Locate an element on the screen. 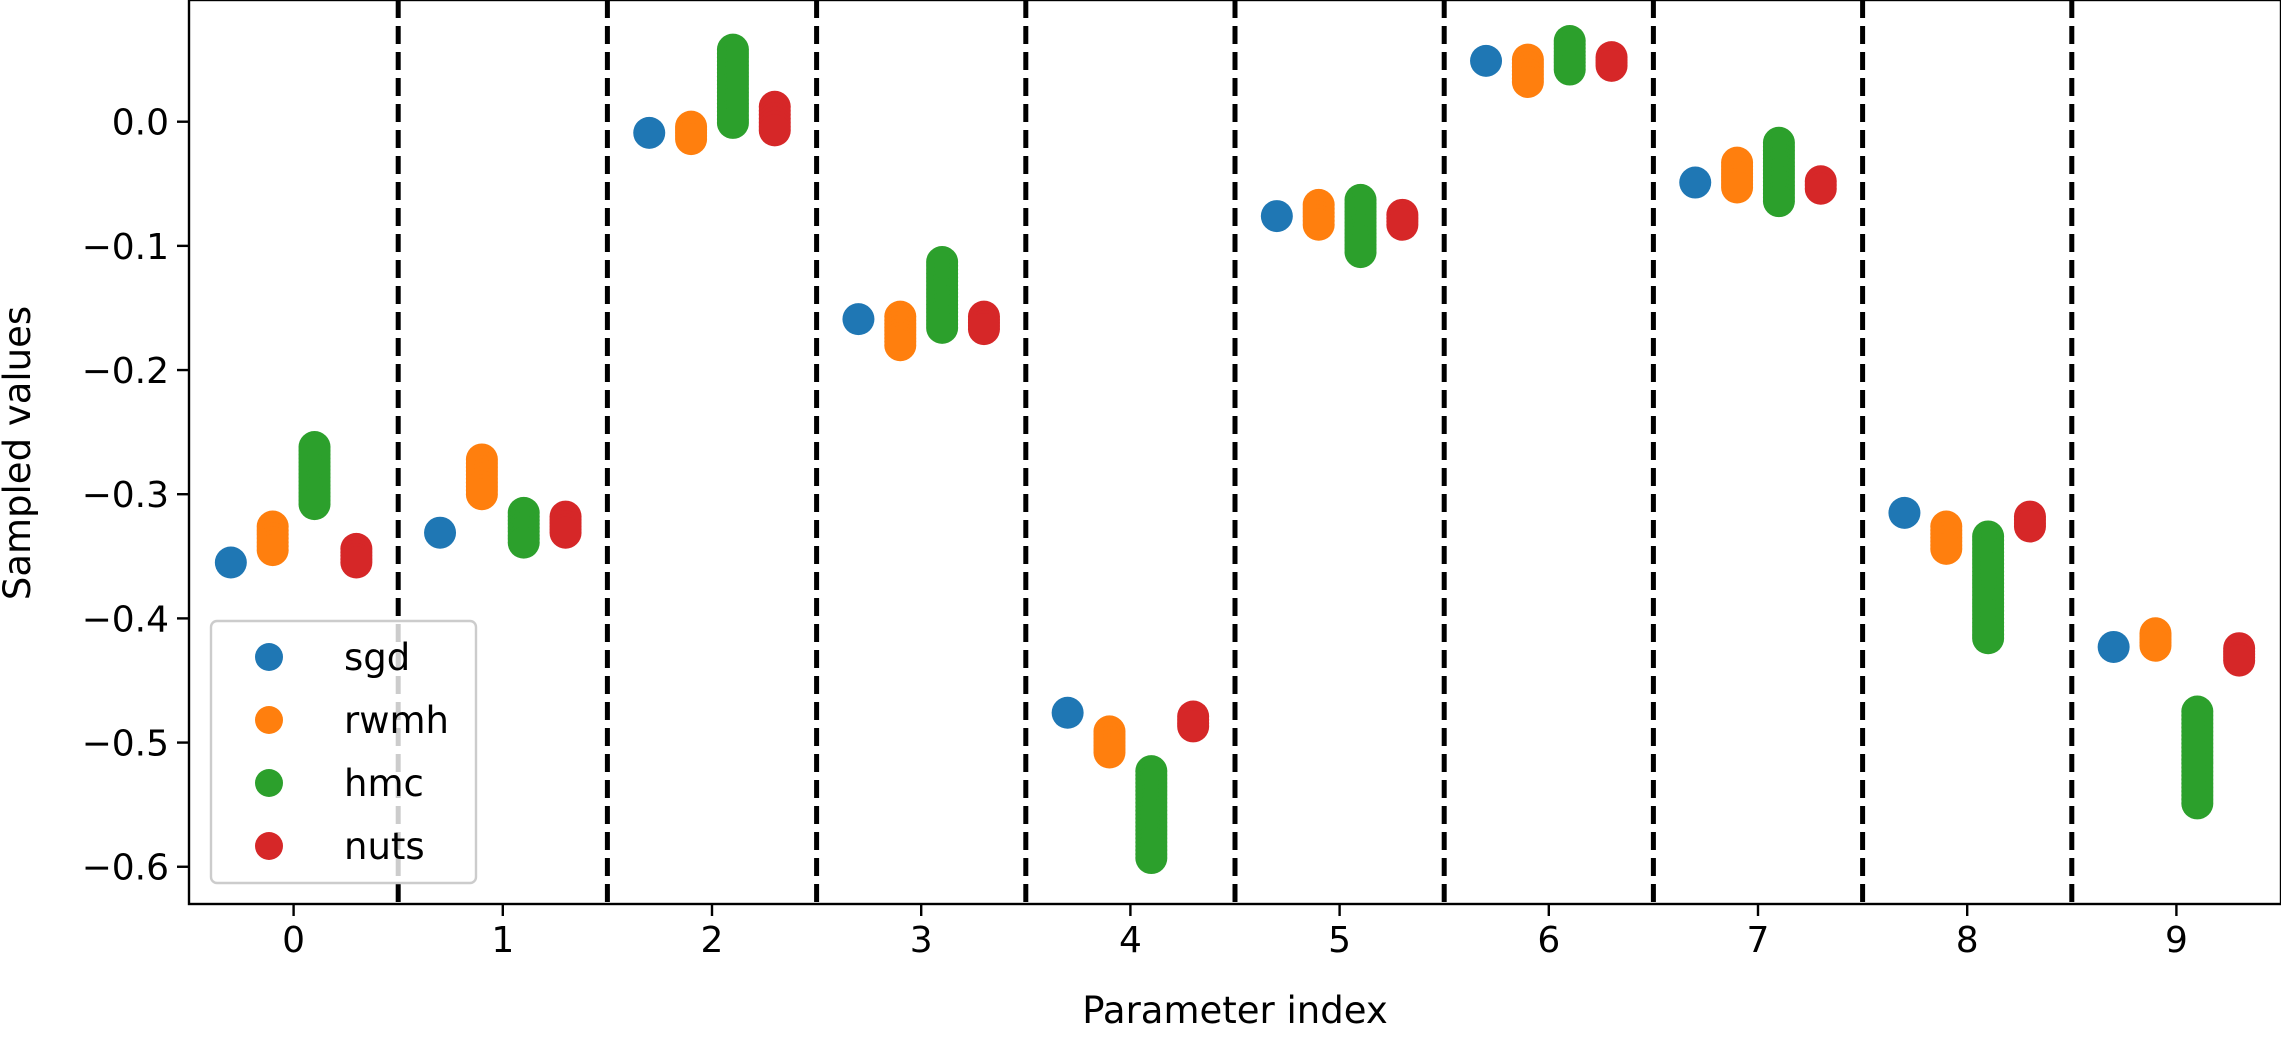 Image resolution: width=2281 pixels, height=1040 pixels. legend-marker-hmc is located at coordinates (269, 783).